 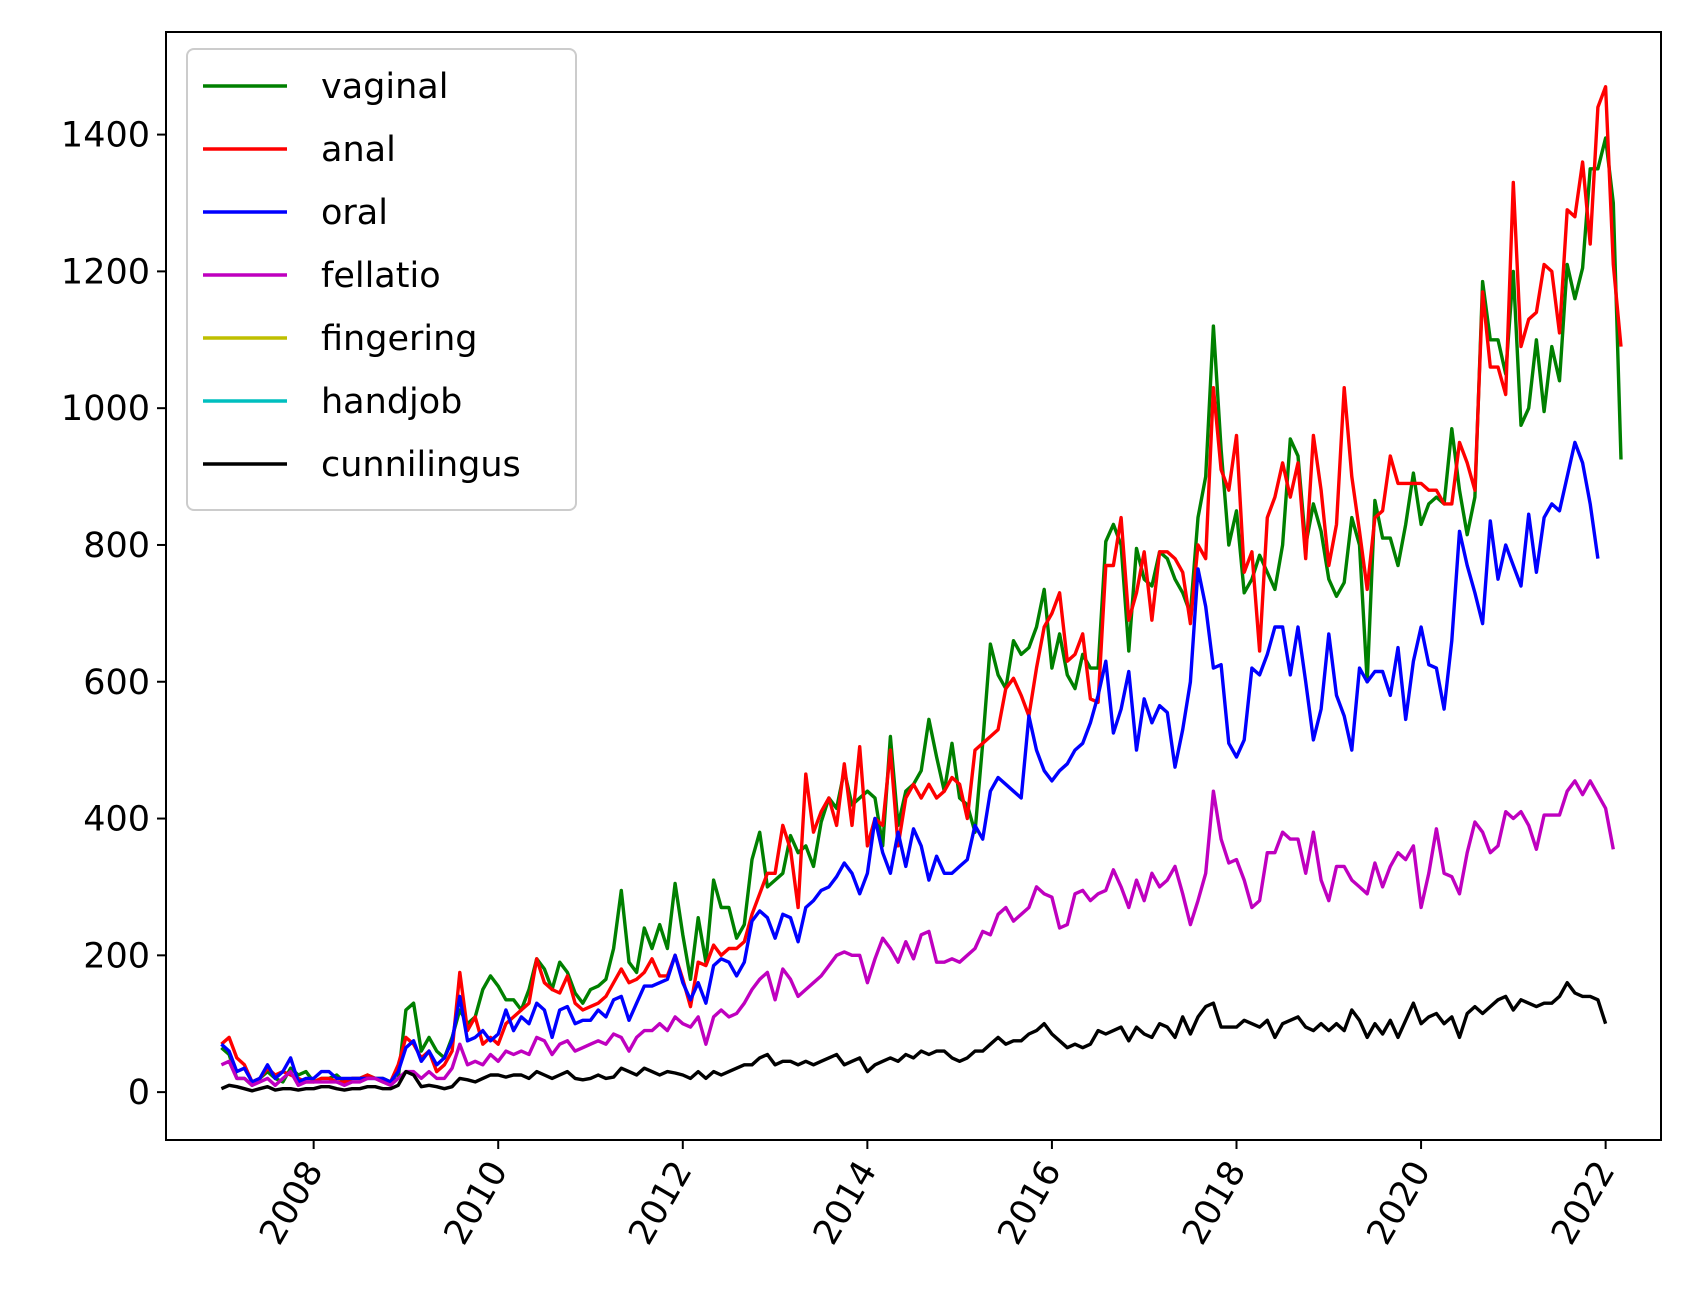 What do you see at coordinates (358, 150) in the screenshot?
I see `legend-label-anal: anal` at bounding box center [358, 150].